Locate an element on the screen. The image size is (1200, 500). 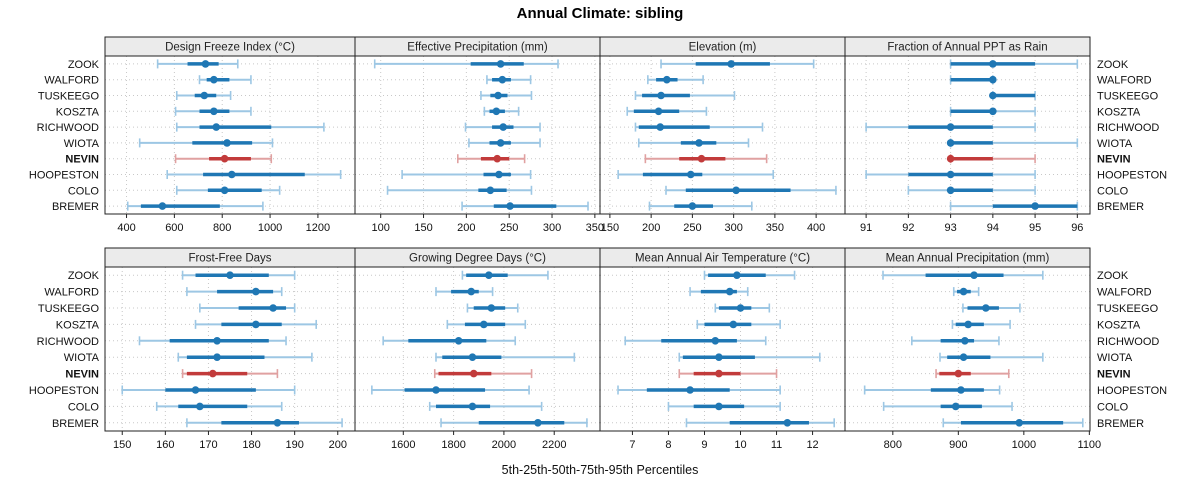
station-label-left-hoopeston: HOOPESTON is located at coordinates (64, 176).